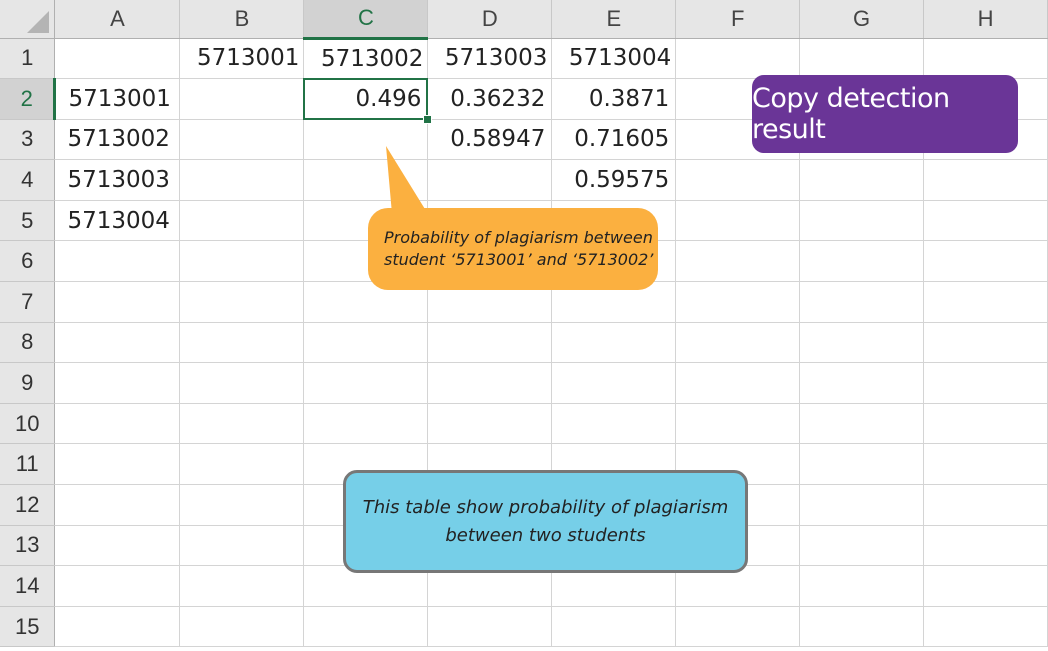  Describe the element at coordinates (28, 546) in the screenshot. I see `row-header-13: 13` at that location.